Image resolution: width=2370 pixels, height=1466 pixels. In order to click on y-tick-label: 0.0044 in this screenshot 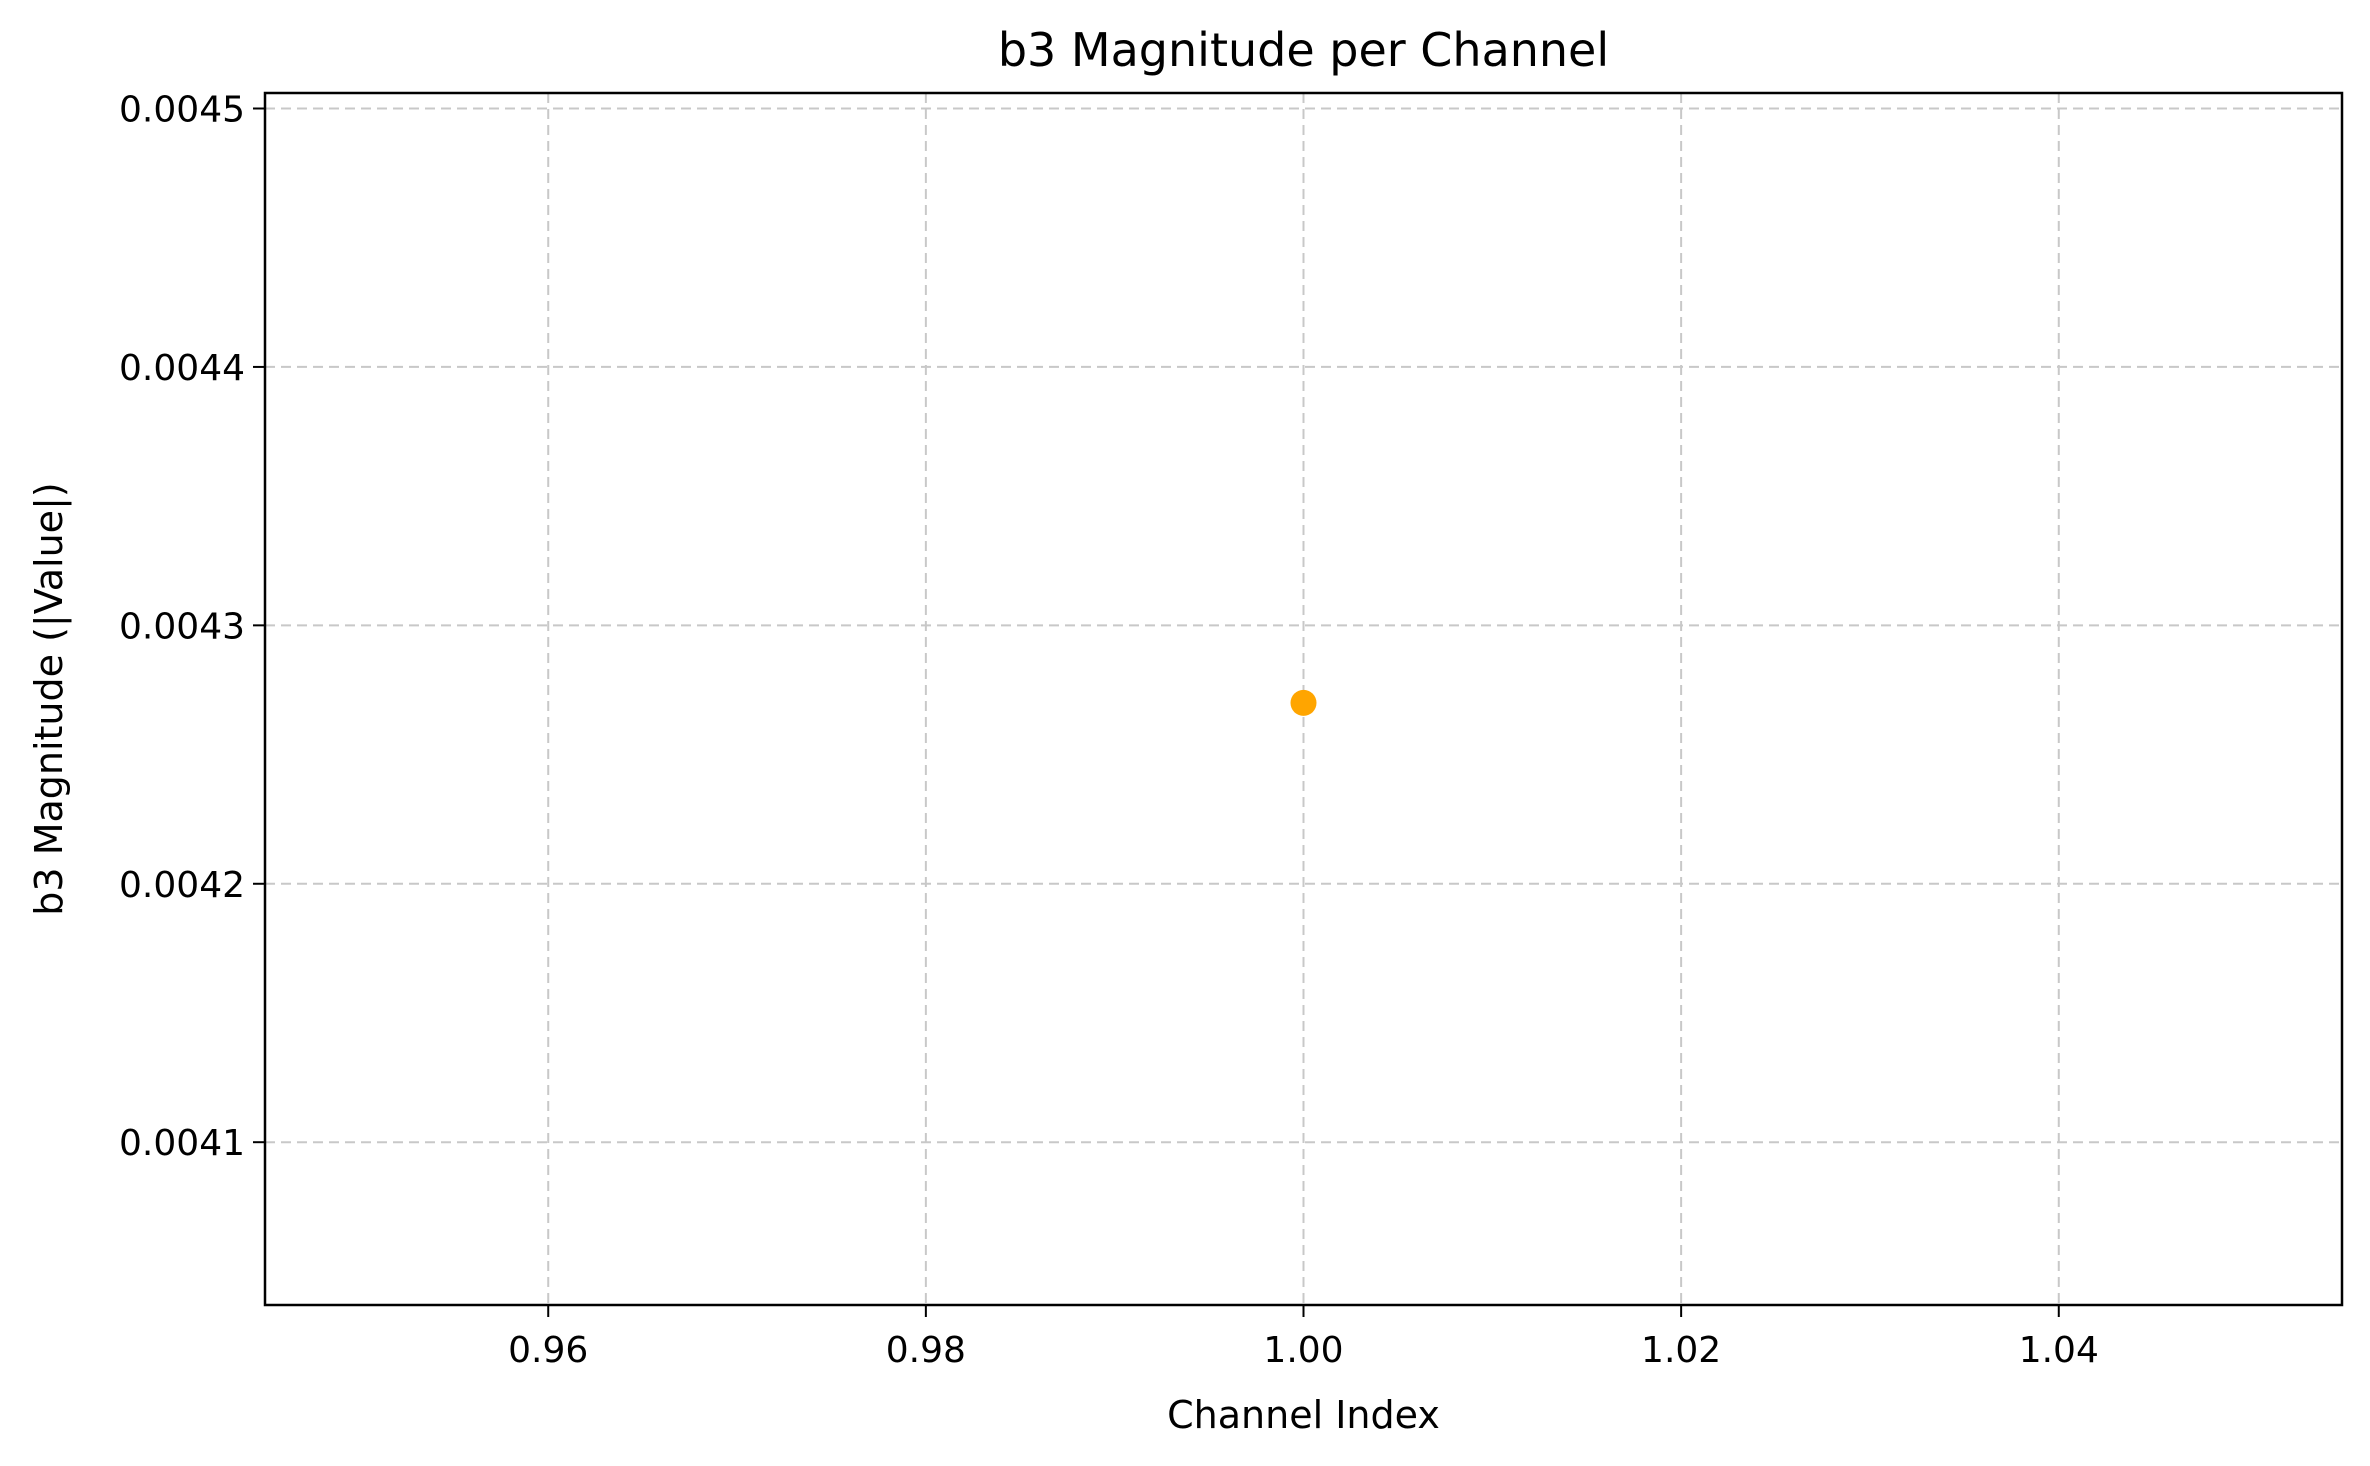, I will do `click(182, 368)`.